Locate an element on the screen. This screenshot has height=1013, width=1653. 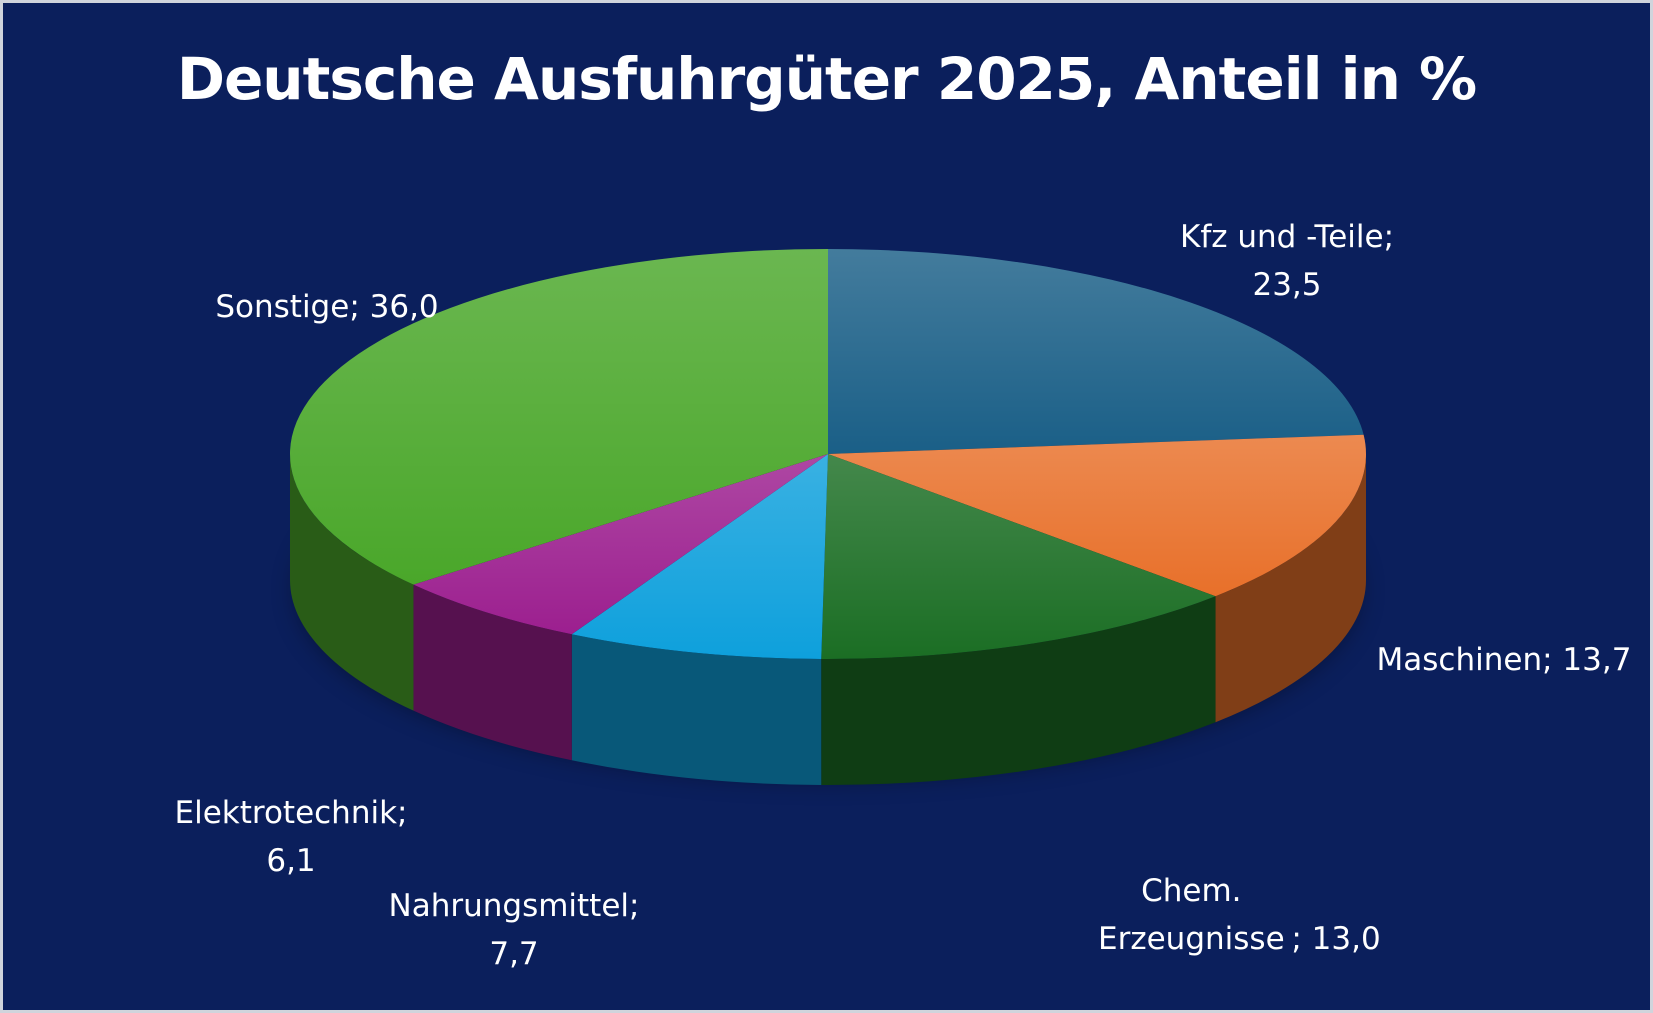
data-label: Elektrotechnik; 6,1 is located at coordinates (291, 837).